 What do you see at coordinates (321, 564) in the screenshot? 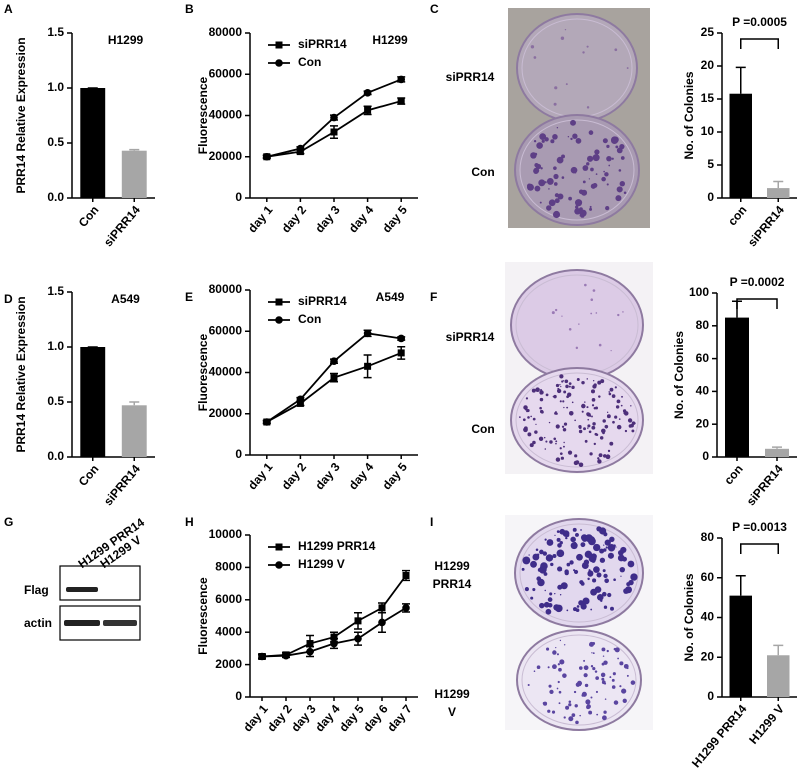
I see `legend-label: H1299 V` at bounding box center [321, 564].